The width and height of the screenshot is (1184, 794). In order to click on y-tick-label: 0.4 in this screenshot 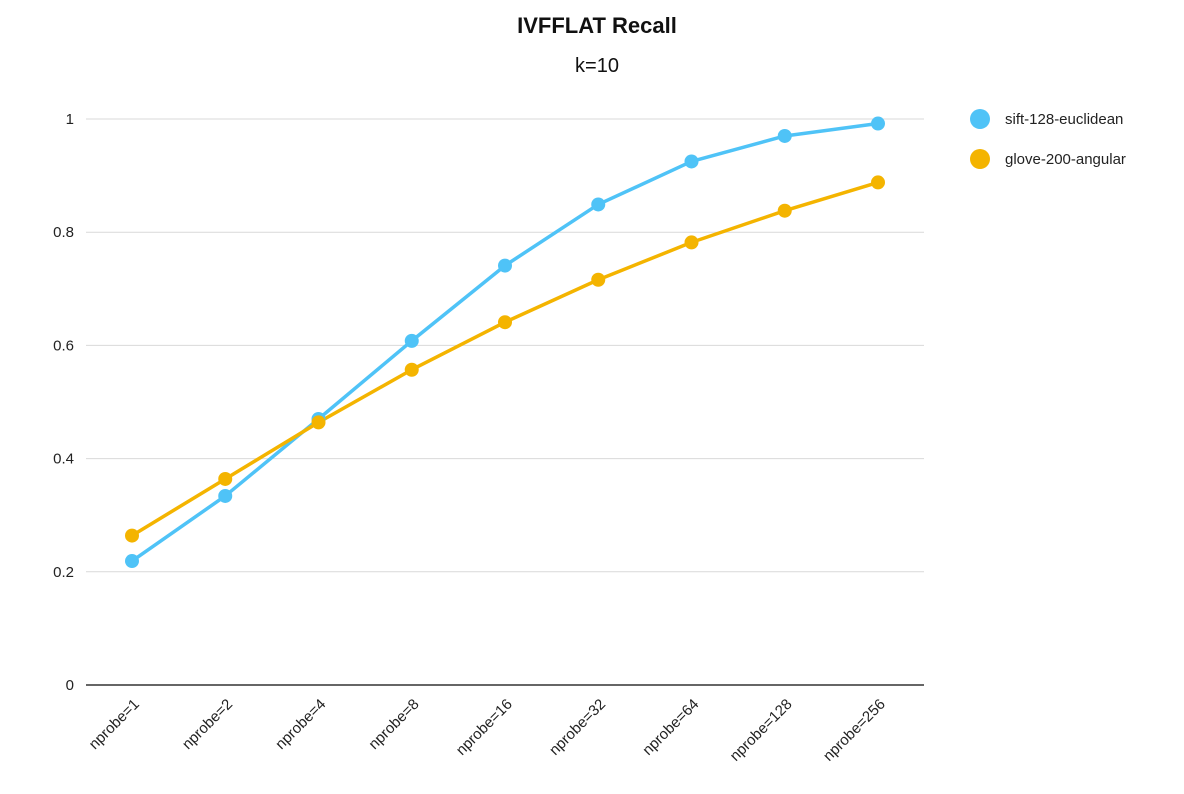, I will do `click(63, 459)`.